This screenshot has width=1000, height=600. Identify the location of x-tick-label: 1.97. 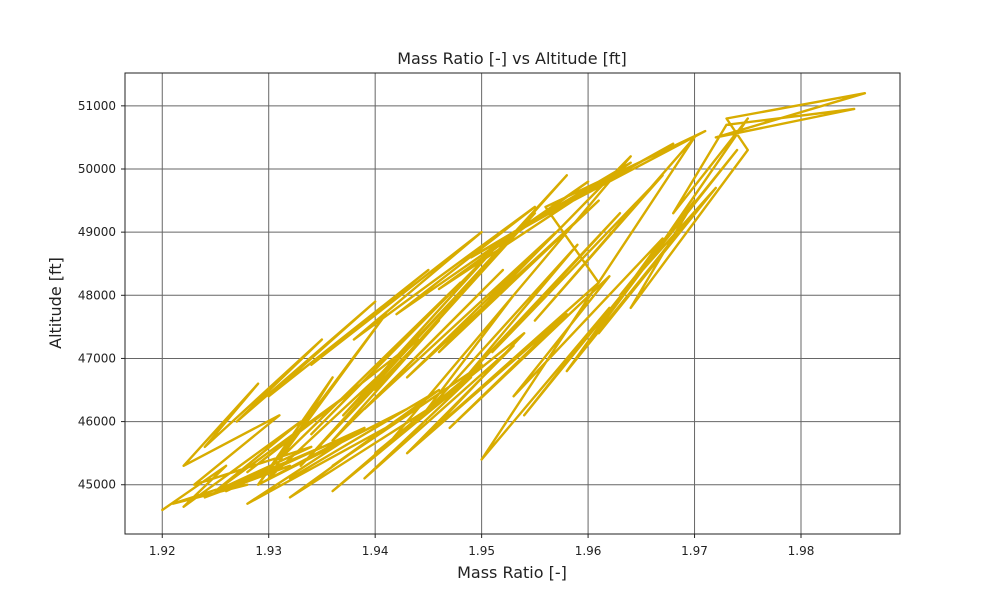
(694, 551).